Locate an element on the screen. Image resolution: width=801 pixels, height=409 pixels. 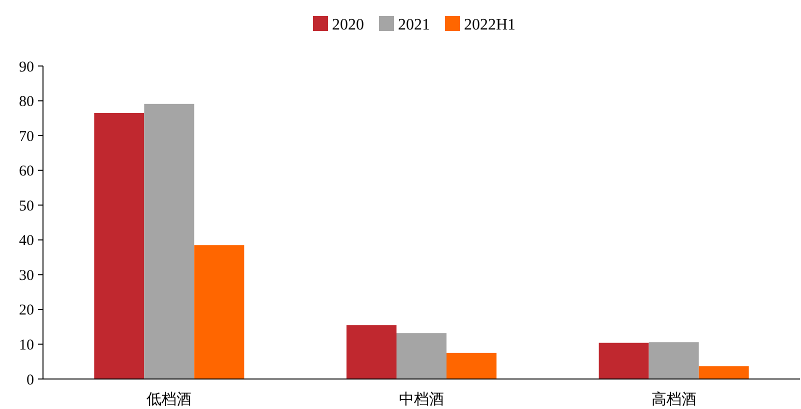
y-tick-label: 20 is located at coordinates (26, 310).